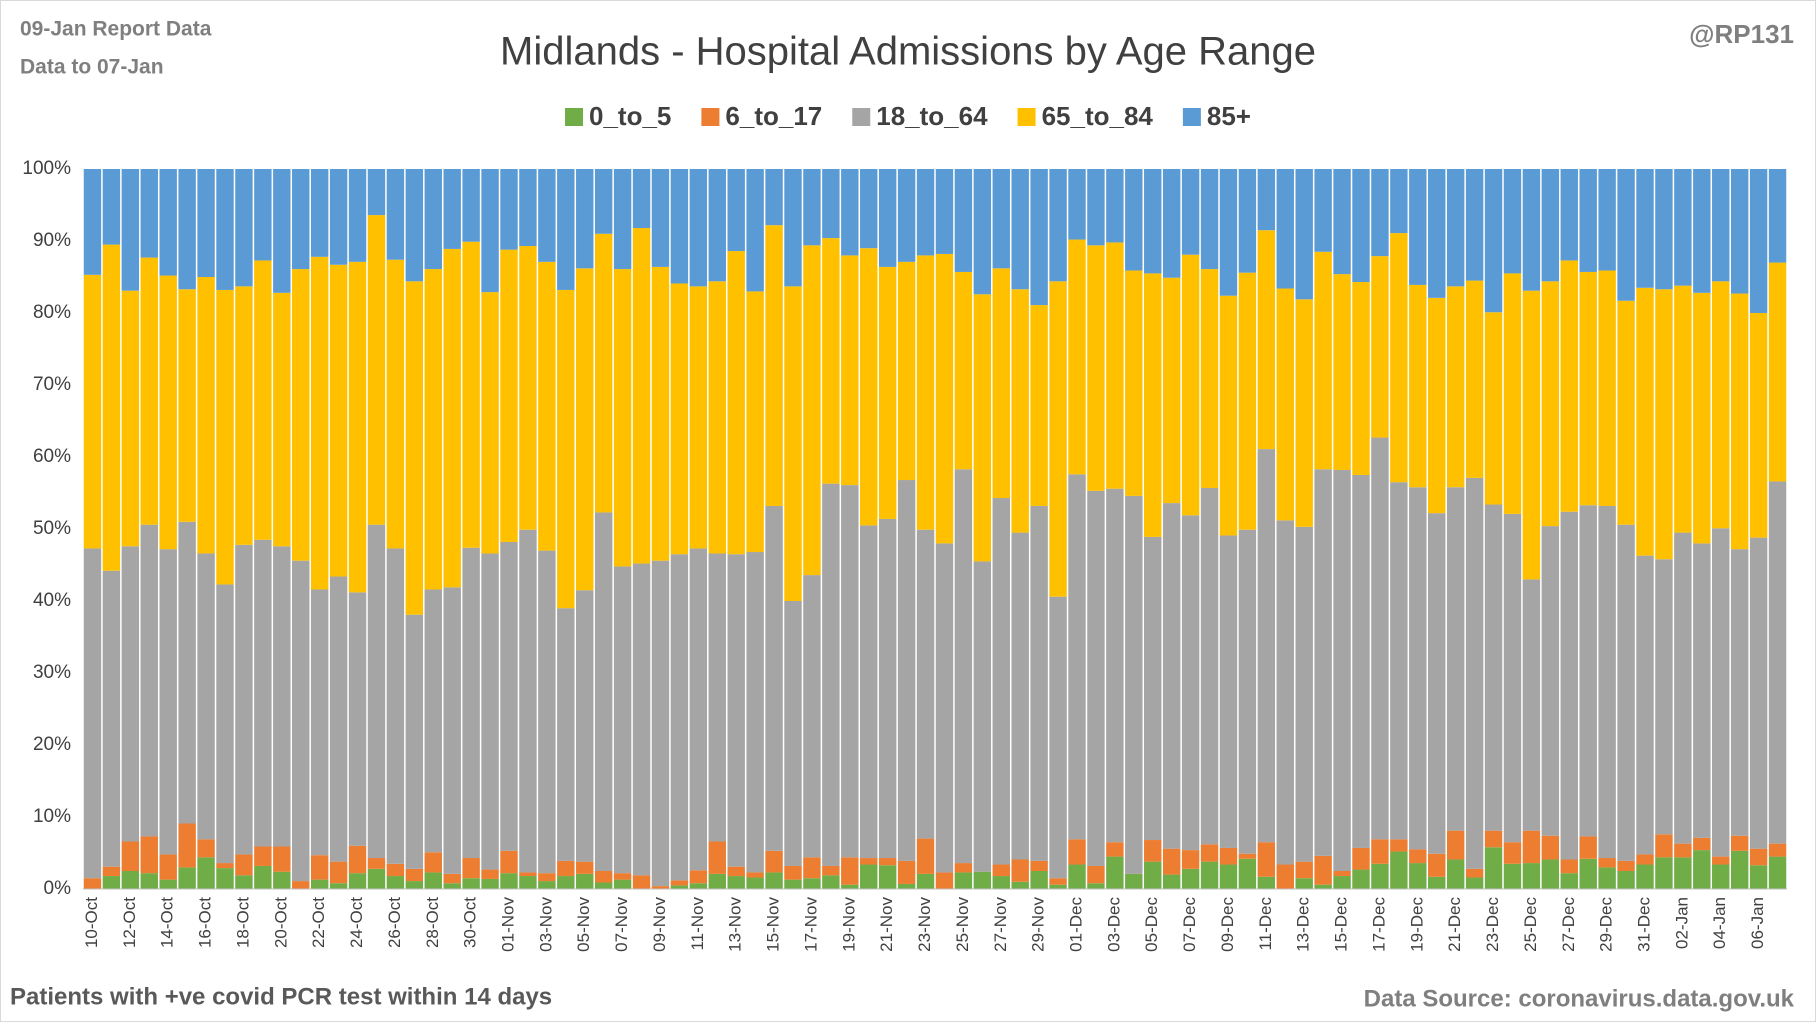 This screenshot has height=1022, width=1816. Describe the element at coordinates (773, 924) in the screenshot. I see `x-tick-label: 15-Nov` at that location.